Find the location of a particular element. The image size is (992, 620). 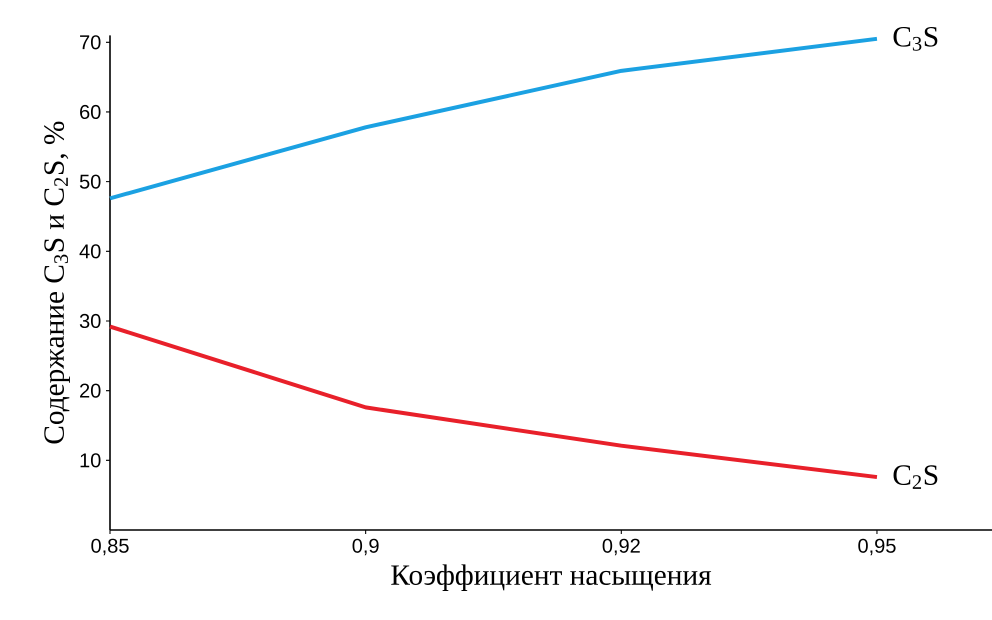

series-label: C$_{2}$S is located at coordinates (916, 477).